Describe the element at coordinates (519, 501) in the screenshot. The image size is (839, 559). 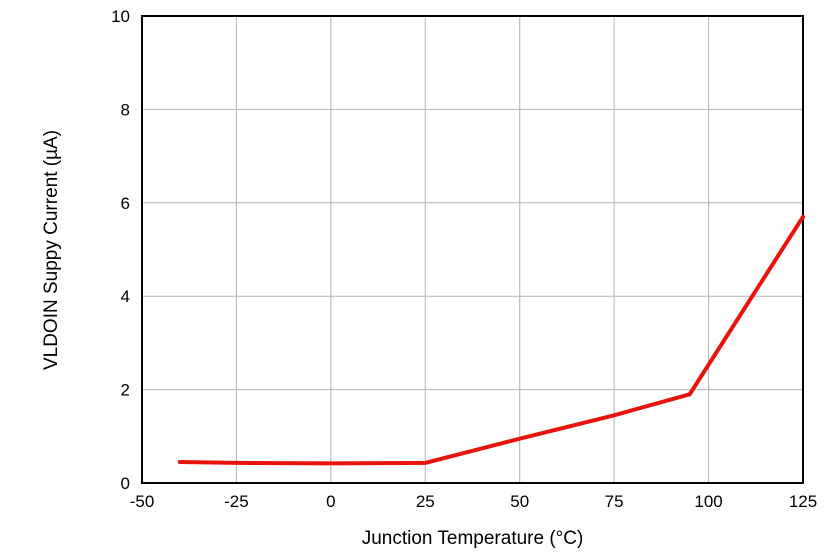
I see `x-tick-label: 50` at that location.